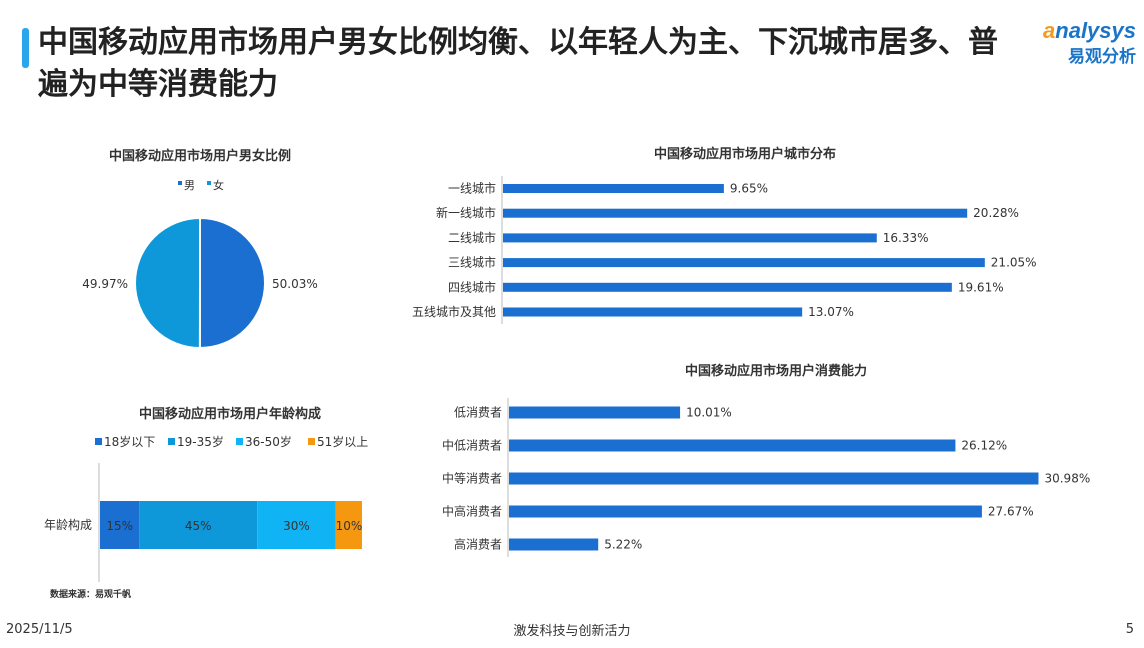 This screenshot has height=648, width=1144. Describe the element at coordinates (1014, 263) in the screenshot. I see `city-value-label-3: 21.05%` at that location.